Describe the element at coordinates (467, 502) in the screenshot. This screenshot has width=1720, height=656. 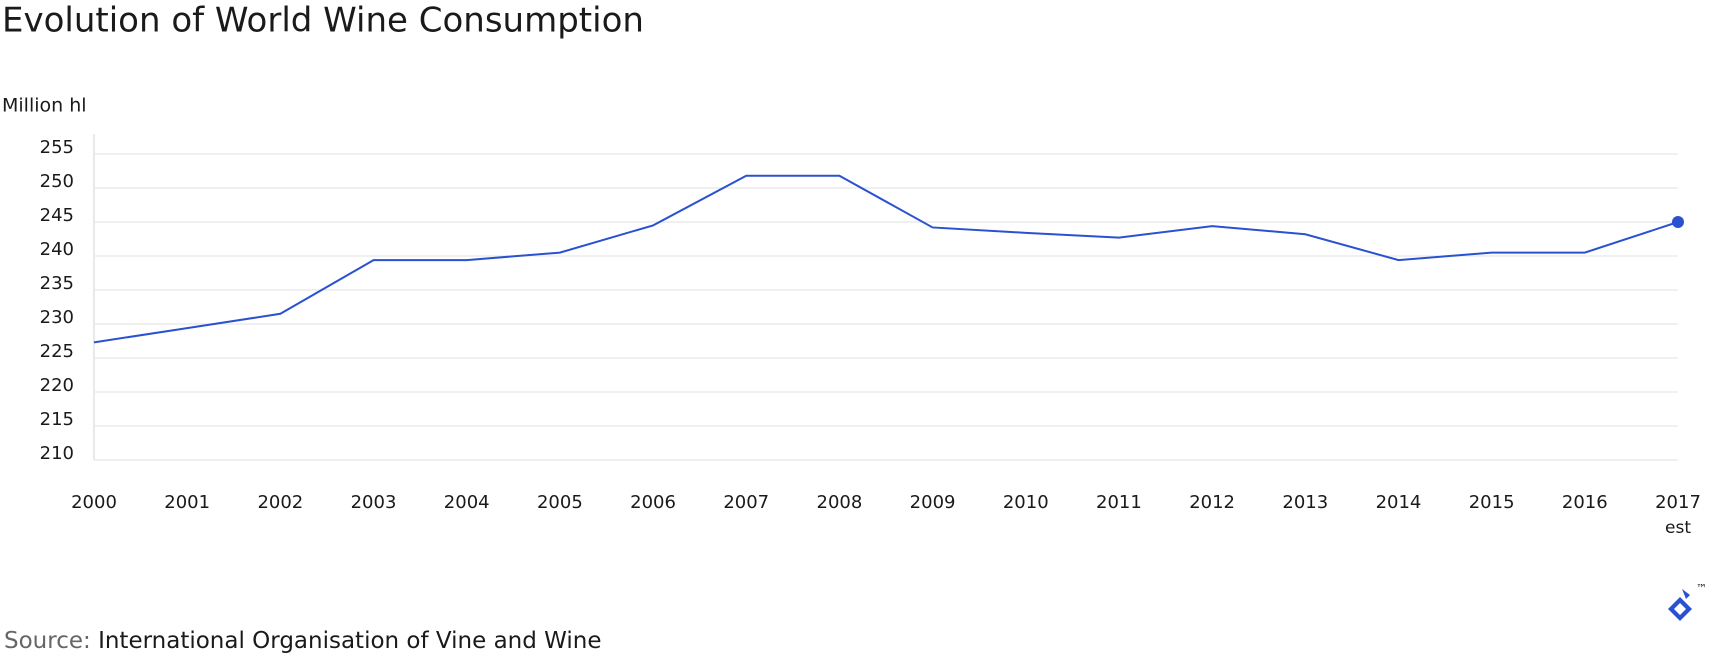
I see `x-tick-label: 2004` at that location.